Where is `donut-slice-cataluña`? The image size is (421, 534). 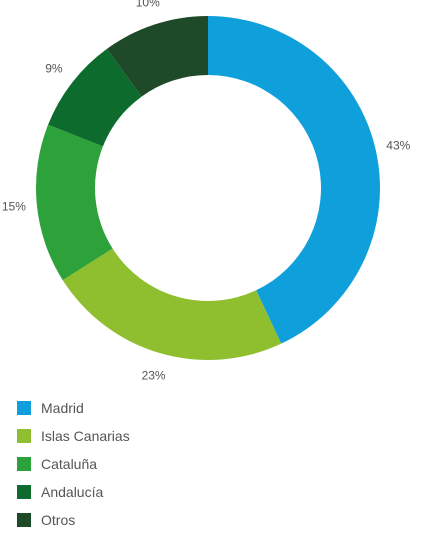 donut-slice-cataluña is located at coordinates (74, 202).